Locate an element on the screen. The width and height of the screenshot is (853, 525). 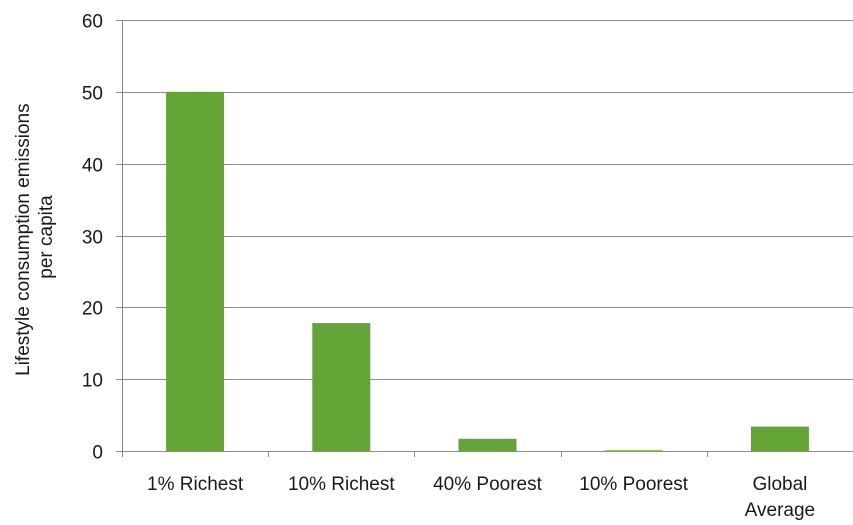
bar-global-average is located at coordinates (779, 438).